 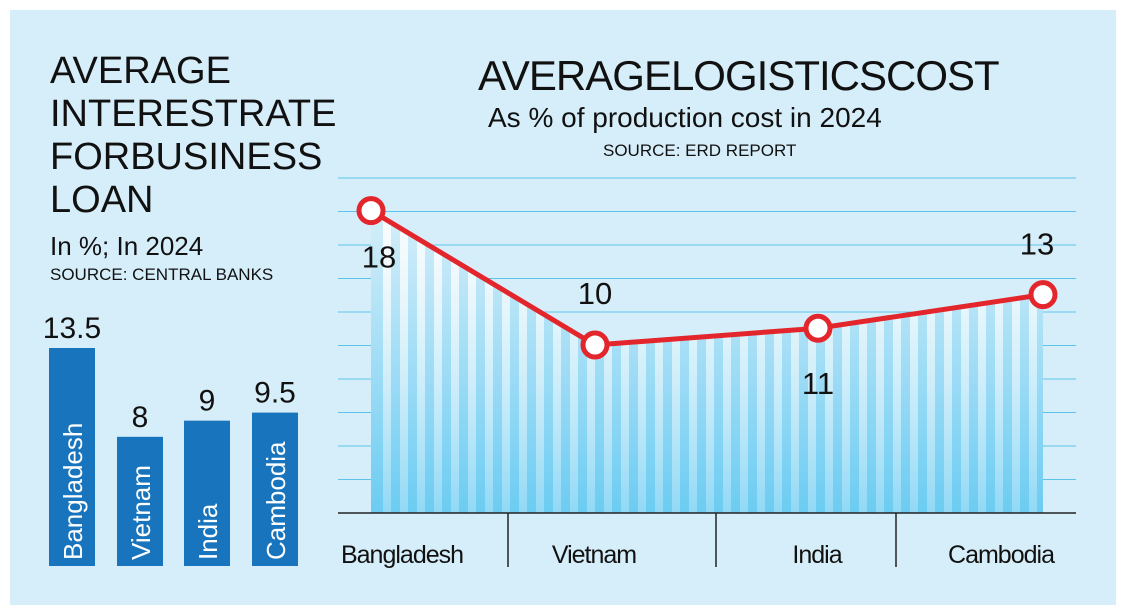 What do you see at coordinates (208, 531) in the screenshot?
I see `bar-category-label: India` at bounding box center [208, 531].